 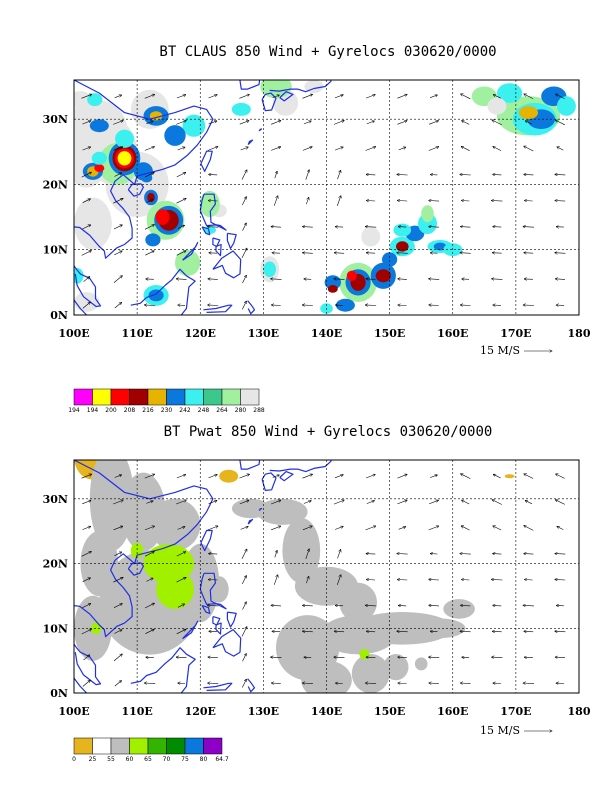 What do you see at coordinates (241, 410) in the screenshot?
I see `colorbar-label: 280` at bounding box center [241, 410].